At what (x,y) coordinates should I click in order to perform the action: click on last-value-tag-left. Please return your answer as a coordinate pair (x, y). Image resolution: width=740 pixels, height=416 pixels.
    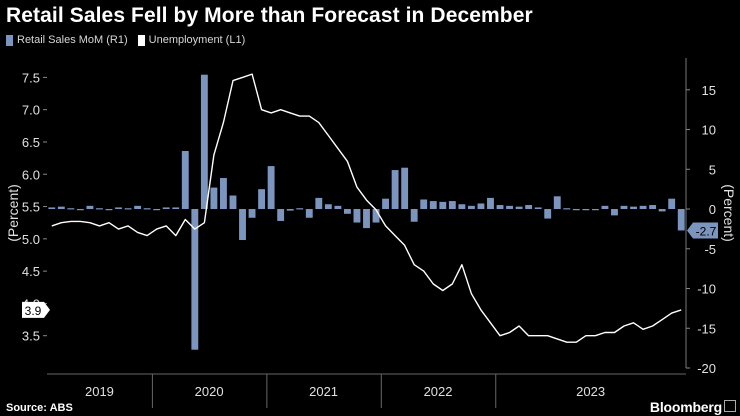
    Looking at the image, I should click on (33, 309).